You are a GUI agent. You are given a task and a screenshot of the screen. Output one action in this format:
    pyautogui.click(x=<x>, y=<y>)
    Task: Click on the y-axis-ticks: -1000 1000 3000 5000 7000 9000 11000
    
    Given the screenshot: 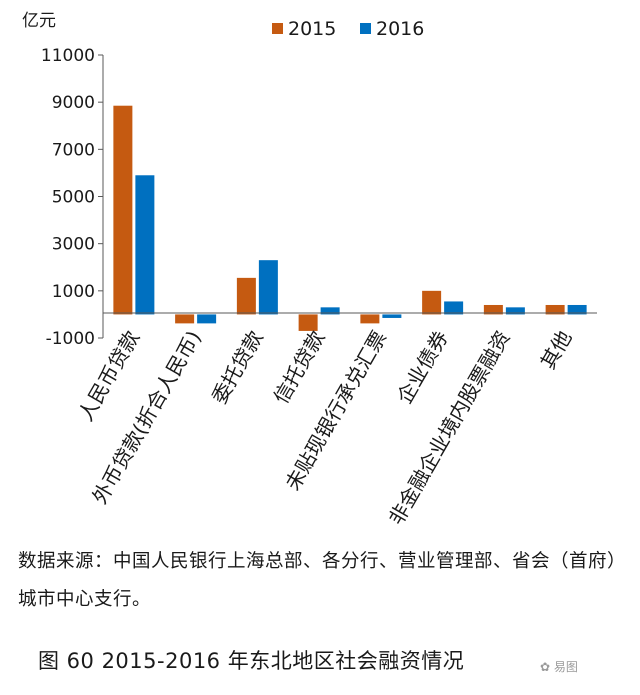 What is the action you would take?
    pyautogui.click(x=72, y=197)
    